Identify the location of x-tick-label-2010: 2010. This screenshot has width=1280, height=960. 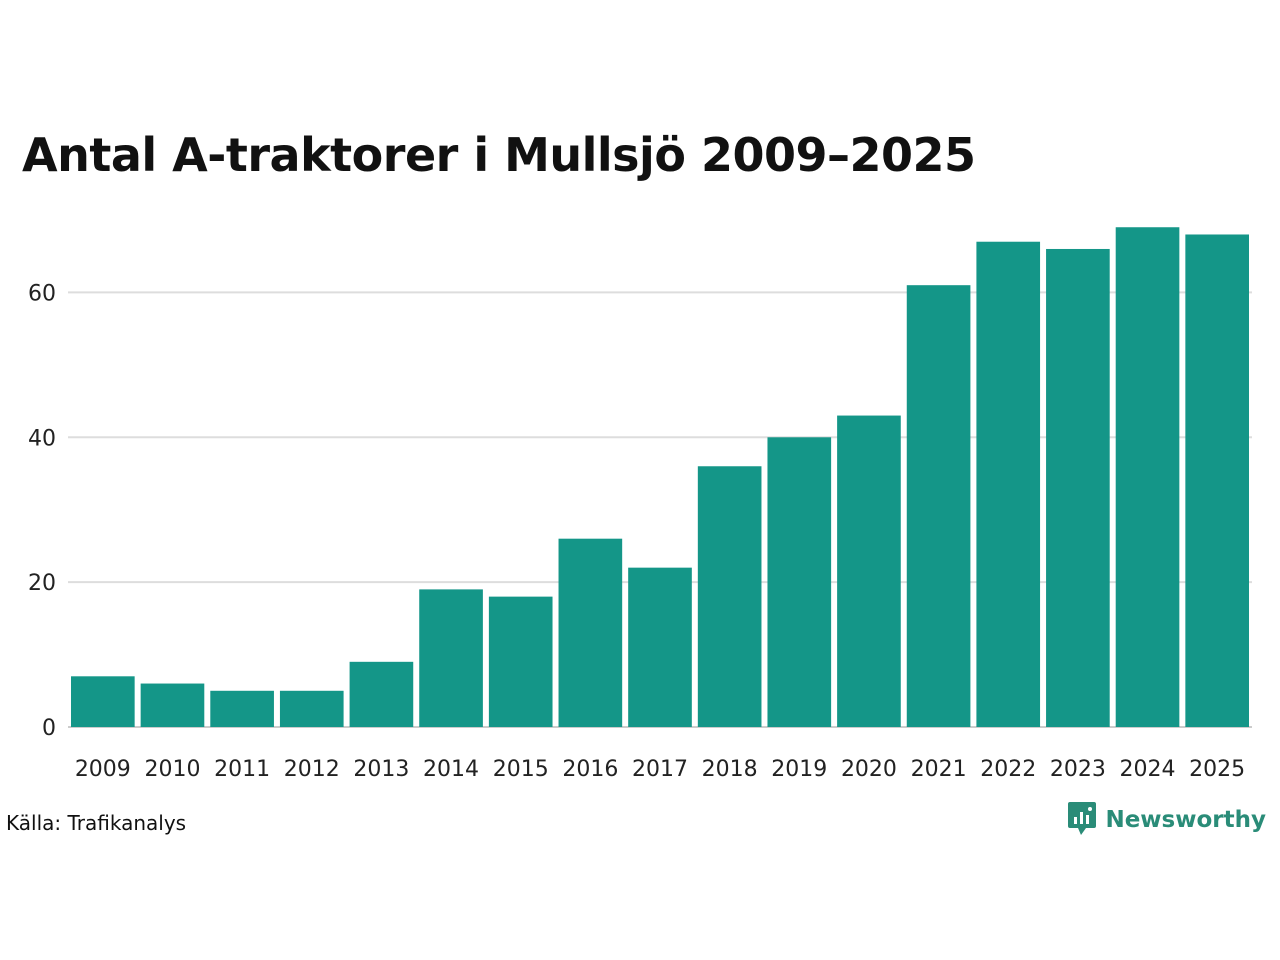
(172, 769).